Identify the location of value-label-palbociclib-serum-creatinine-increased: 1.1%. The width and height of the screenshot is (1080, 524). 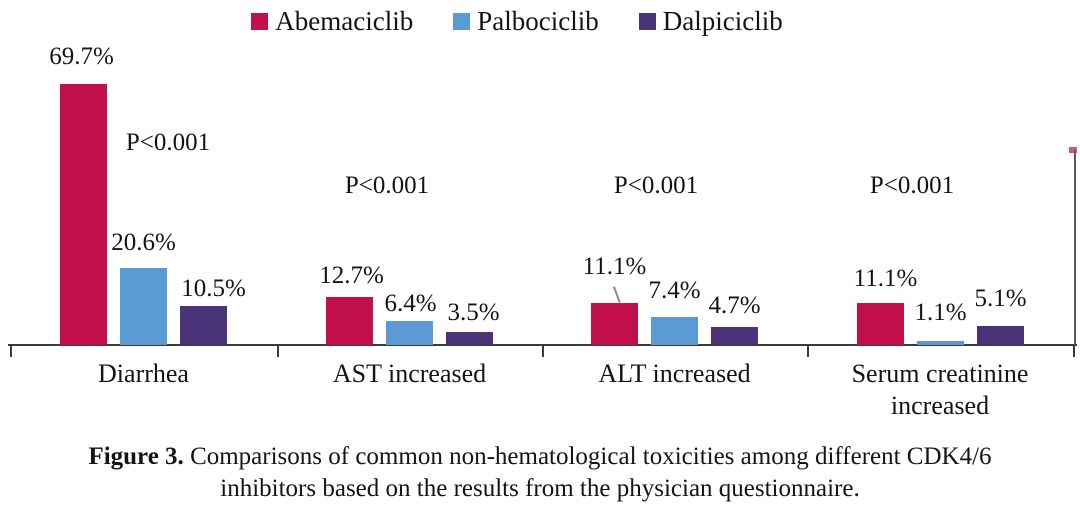
(940, 312).